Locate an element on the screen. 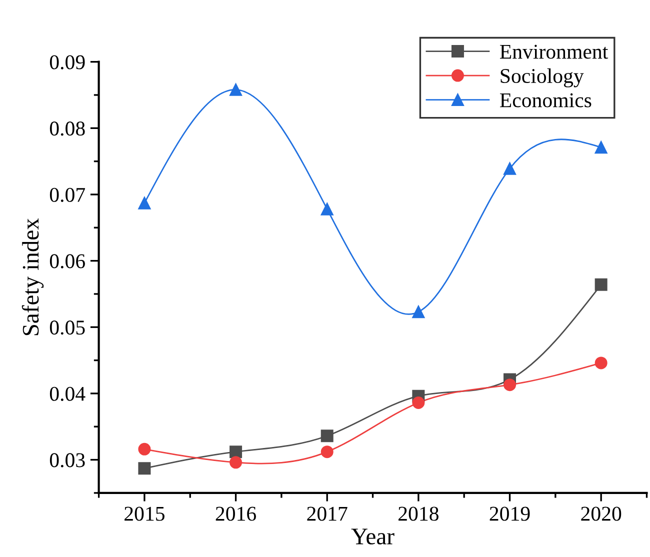 The width and height of the screenshot is (650, 557). x-tick-label: 2015 is located at coordinates (144, 513).